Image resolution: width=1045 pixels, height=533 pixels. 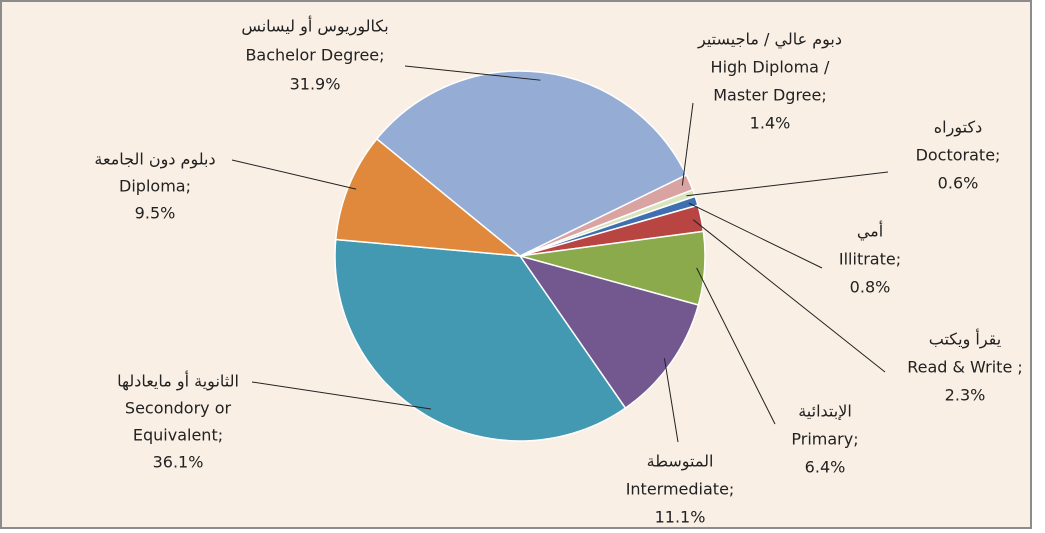 I want to click on label-arabic: دبوم عالي / ماجيستير, so click(x=769, y=40).